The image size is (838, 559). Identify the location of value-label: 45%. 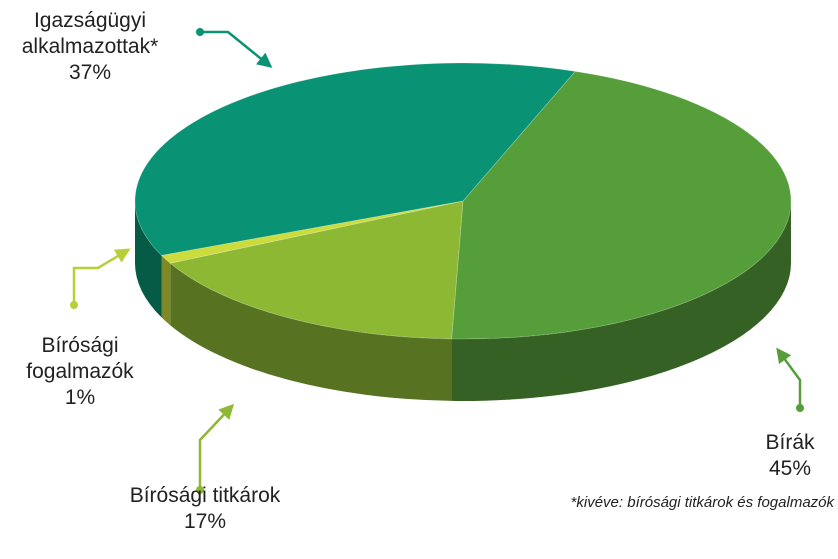
(790, 468).